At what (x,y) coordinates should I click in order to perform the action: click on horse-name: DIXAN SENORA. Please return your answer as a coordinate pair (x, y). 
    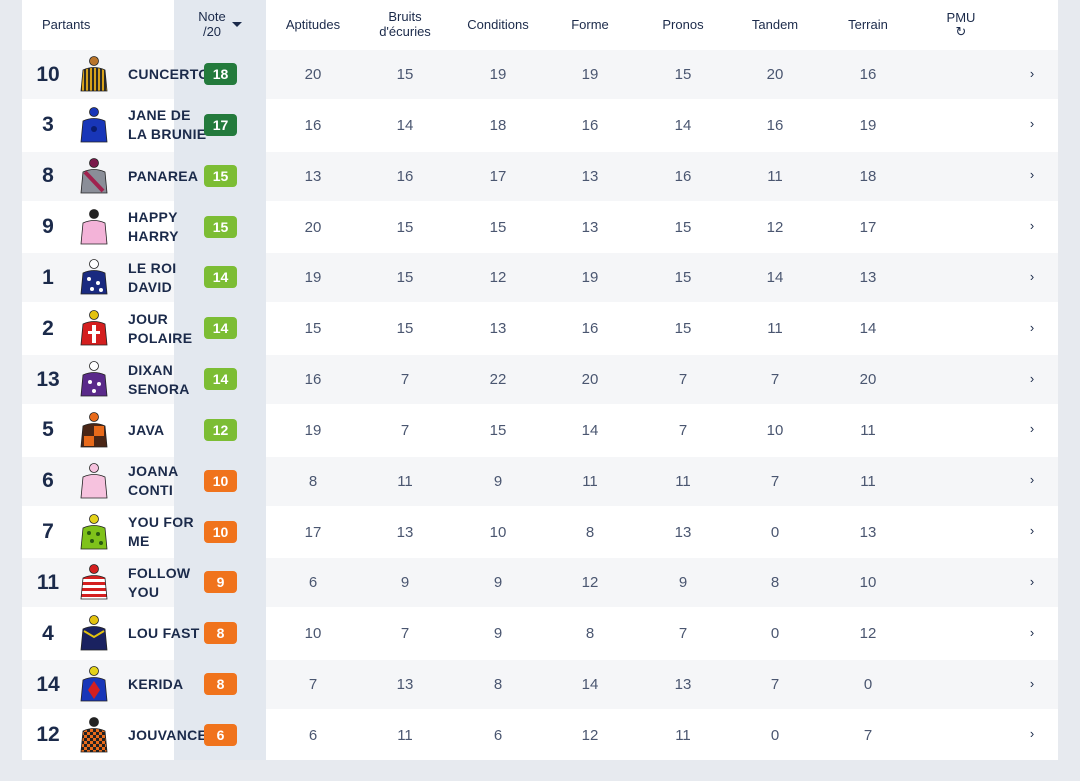
    Looking at the image, I should click on (159, 379).